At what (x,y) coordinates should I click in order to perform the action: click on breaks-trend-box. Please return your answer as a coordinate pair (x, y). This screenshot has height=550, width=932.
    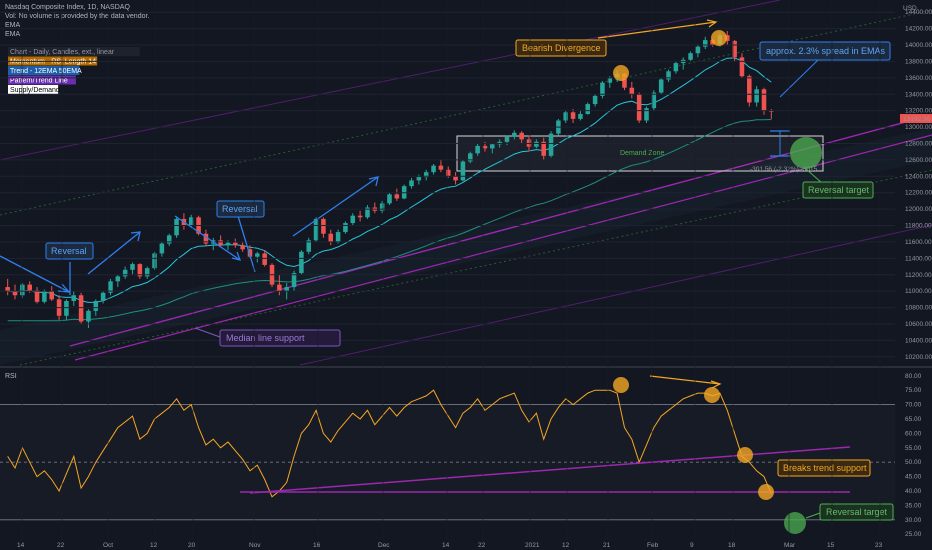
    Looking at the image, I should click on (824, 468).